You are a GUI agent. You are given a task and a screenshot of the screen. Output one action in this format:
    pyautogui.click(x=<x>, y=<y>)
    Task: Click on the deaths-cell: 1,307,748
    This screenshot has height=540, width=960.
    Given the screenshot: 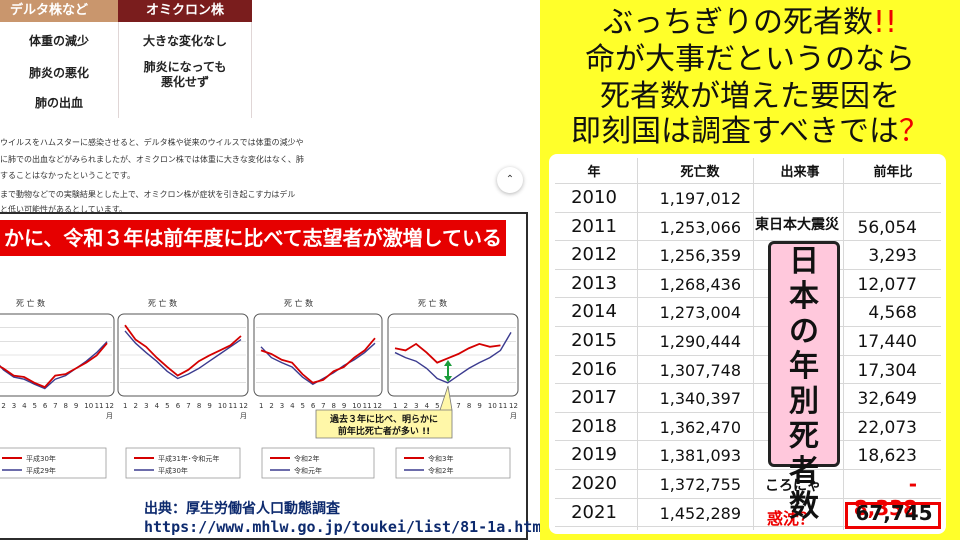 What is the action you would take?
    pyautogui.click(x=700, y=370)
    